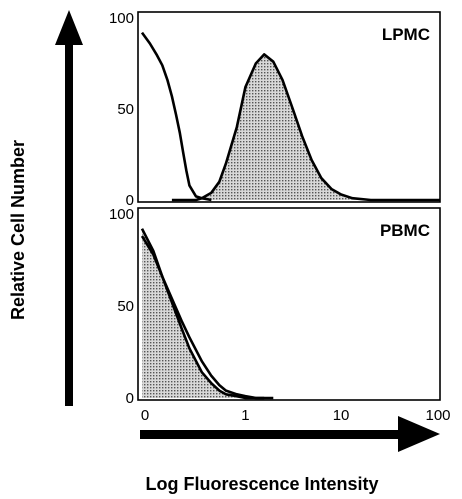 Image resolution: width=462 pixels, height=499 pixels. What do you see at coordinates (203, 313) in the screenshot?
I see `series-0-area` at bounding box center [203, 313].